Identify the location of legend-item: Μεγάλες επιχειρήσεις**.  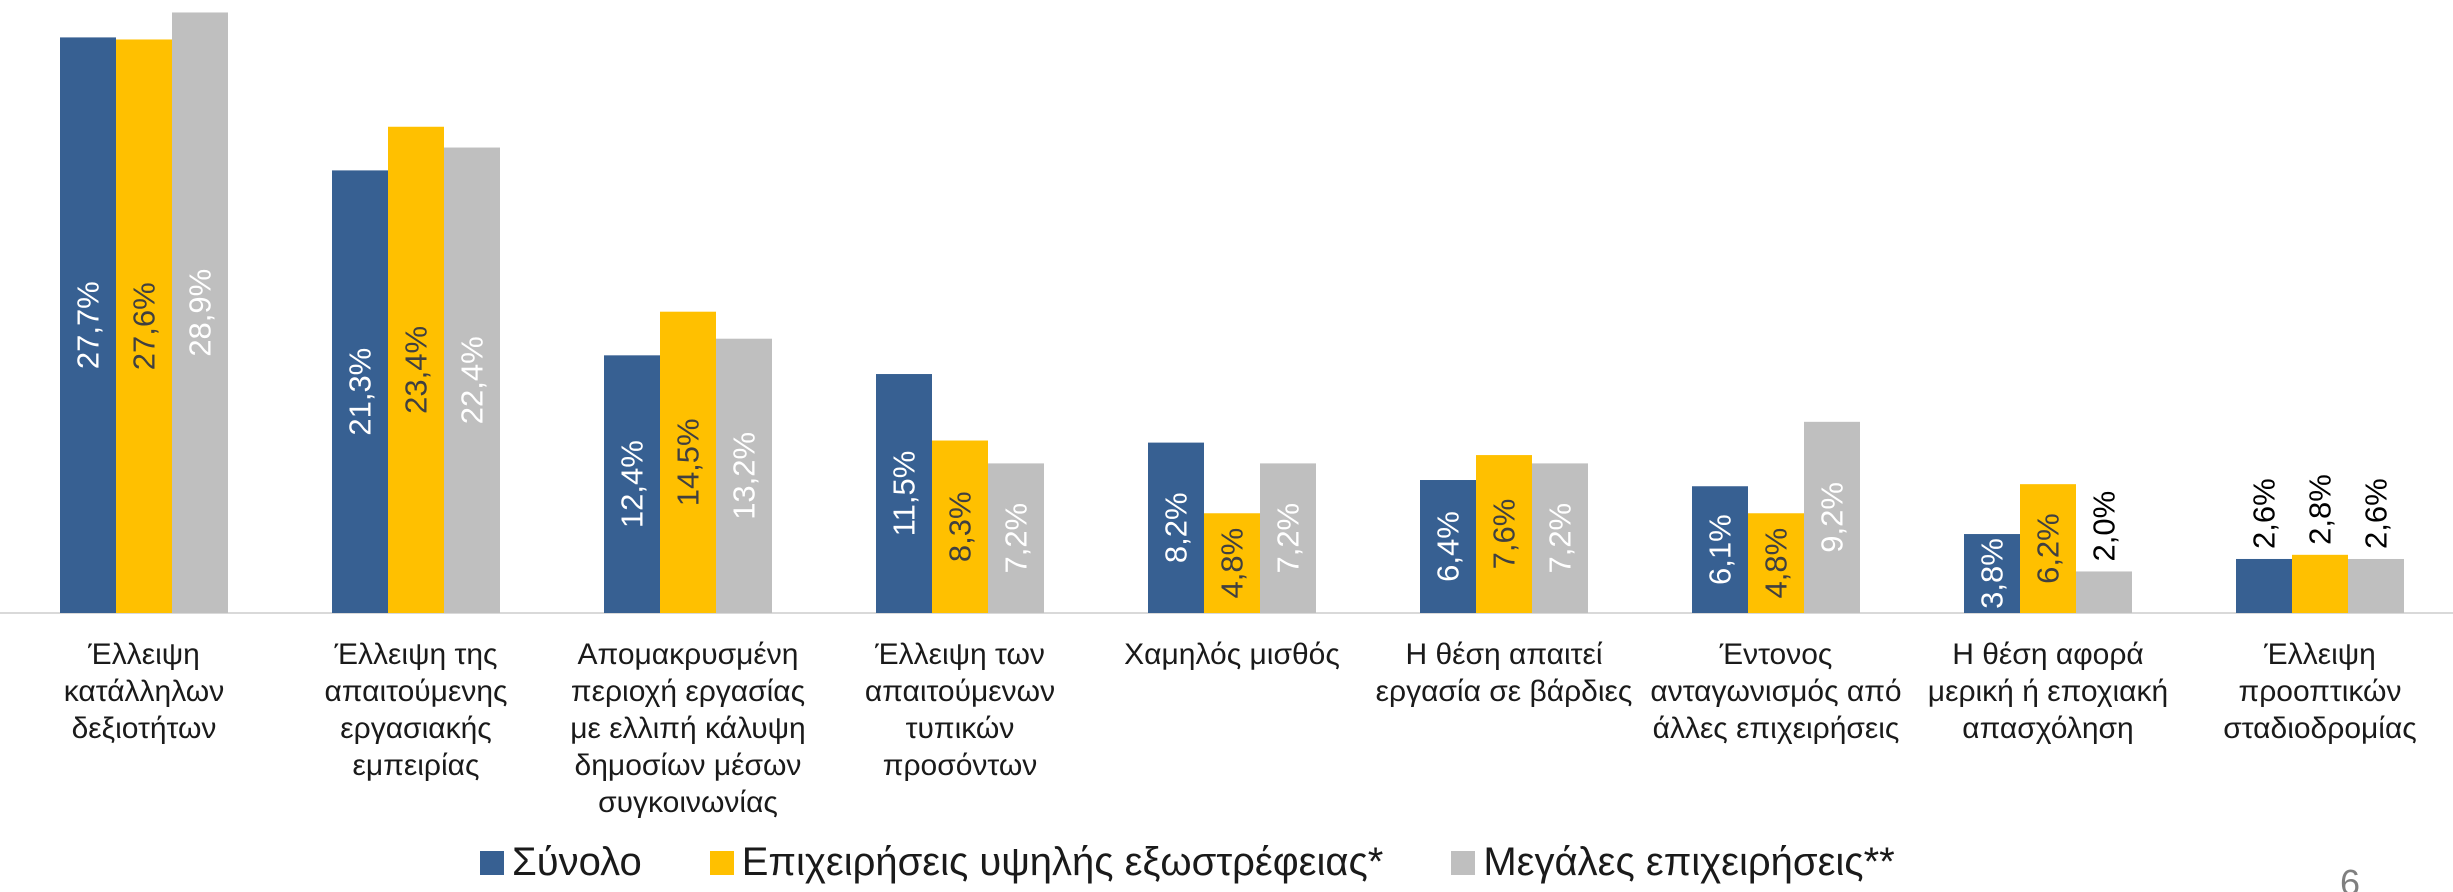
(1673, 862).